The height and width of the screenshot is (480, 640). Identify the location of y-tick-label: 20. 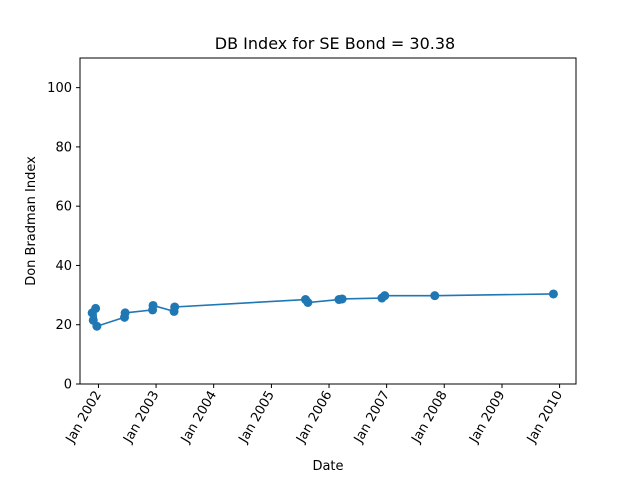
(63, 325).